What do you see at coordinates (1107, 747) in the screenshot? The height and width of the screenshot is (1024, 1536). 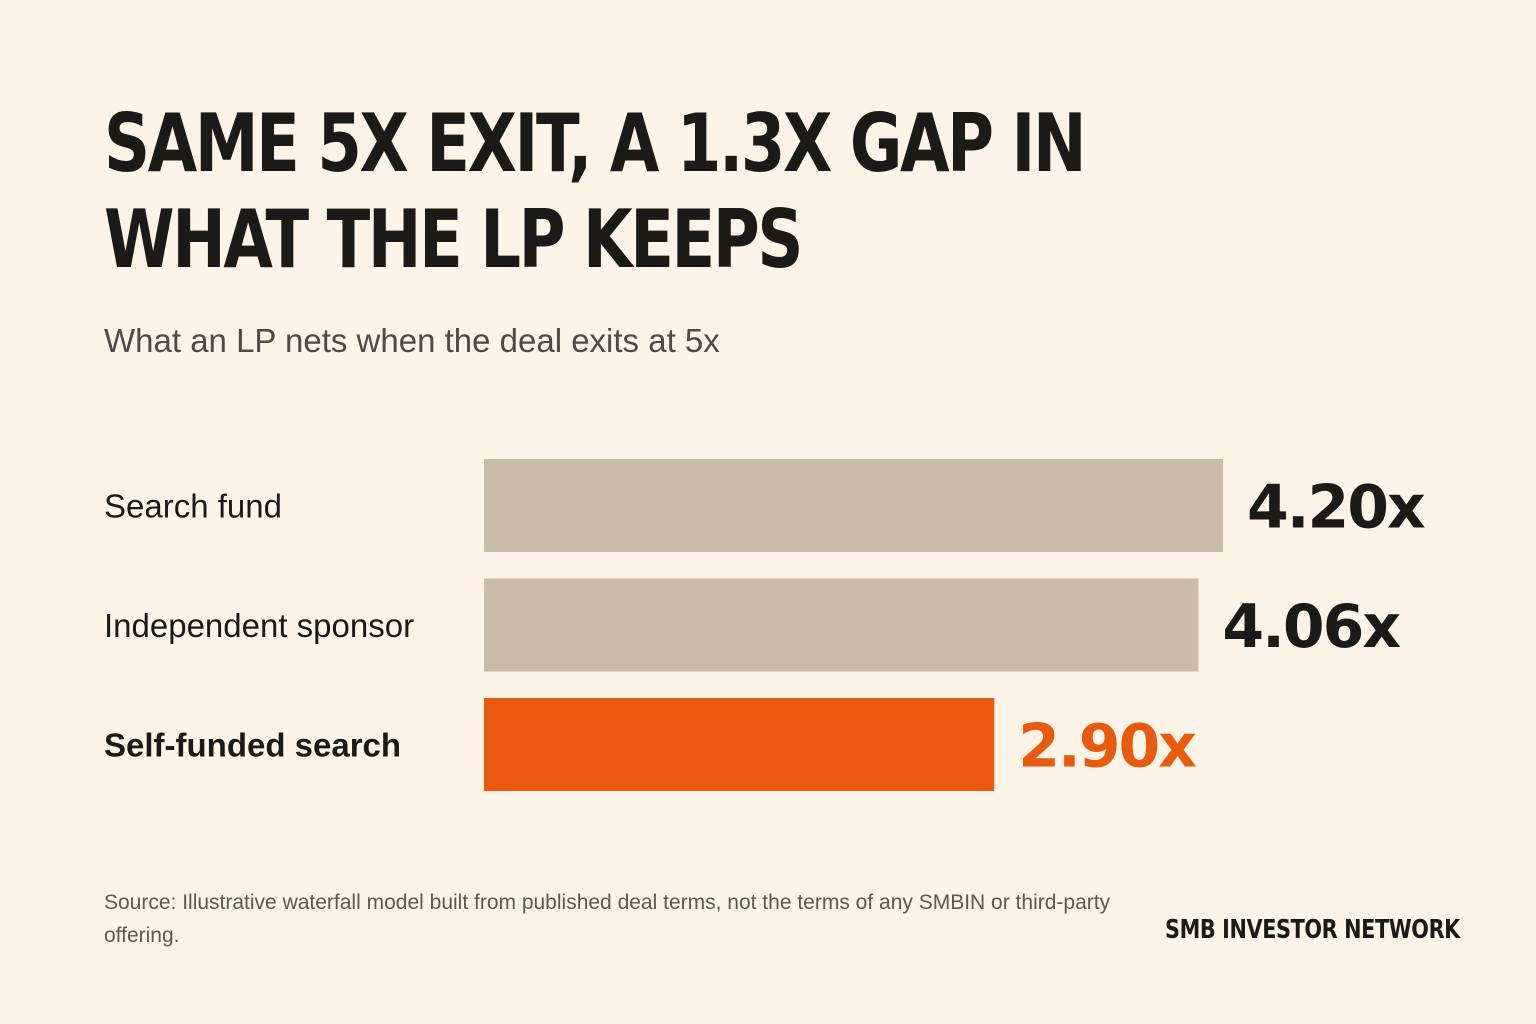 I see `value-label-self-funded-search: 2.90x` at bounding box center [1107, 747].